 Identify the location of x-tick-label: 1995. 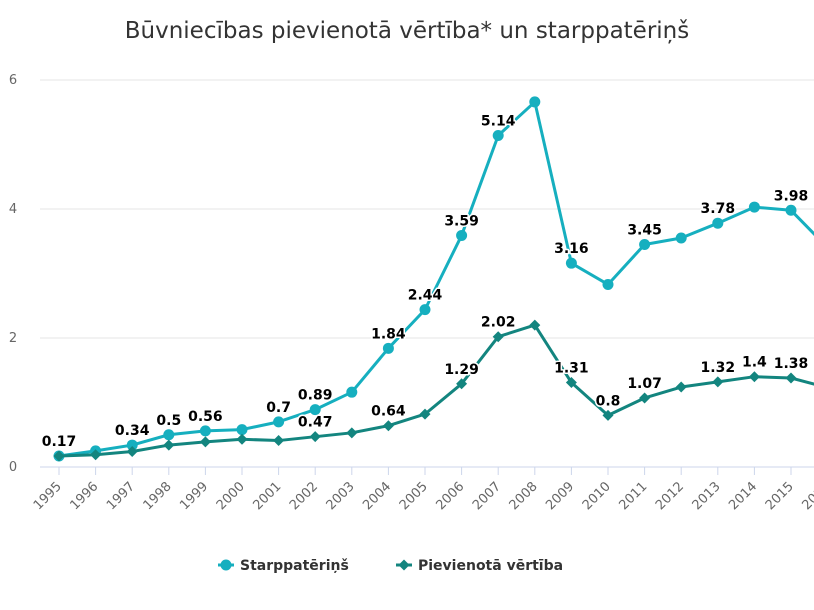
(48, 496).